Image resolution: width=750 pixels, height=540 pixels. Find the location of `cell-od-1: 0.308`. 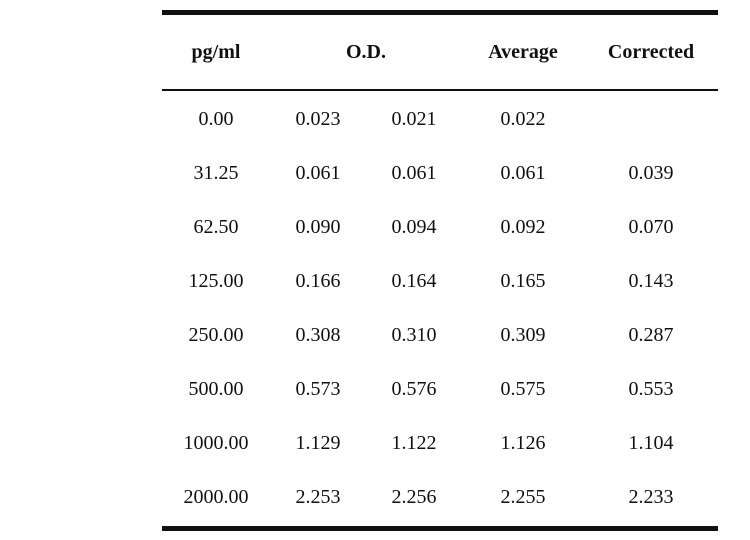

cell-od-1: 0.308 is located at coordinates (318, 334).